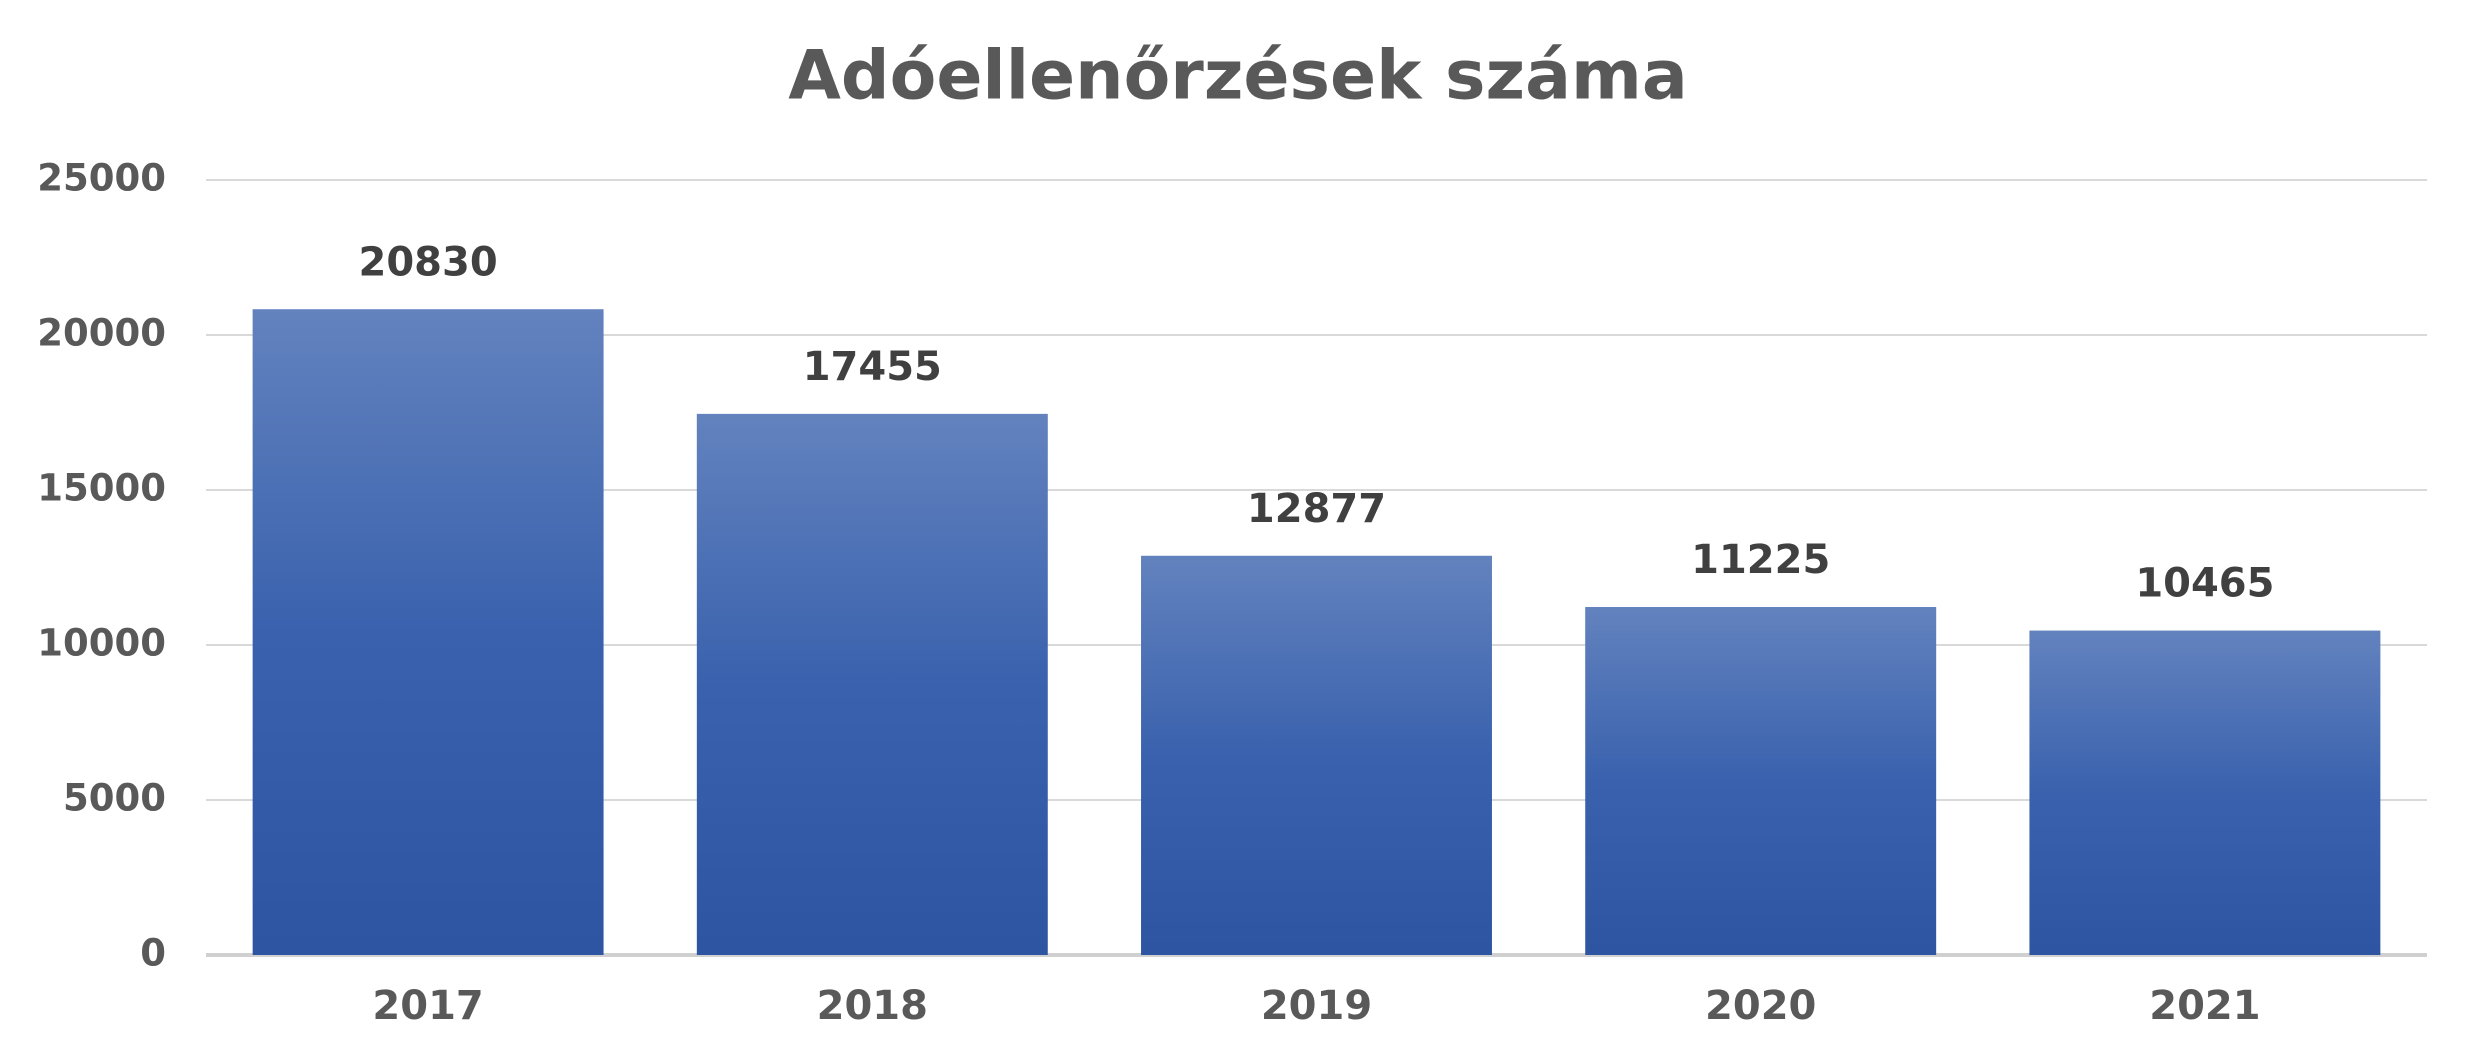 Image resolution: width=2470 pixels, height=1063 pixels. I want to click on value-label: 20830, so click(428, 262).